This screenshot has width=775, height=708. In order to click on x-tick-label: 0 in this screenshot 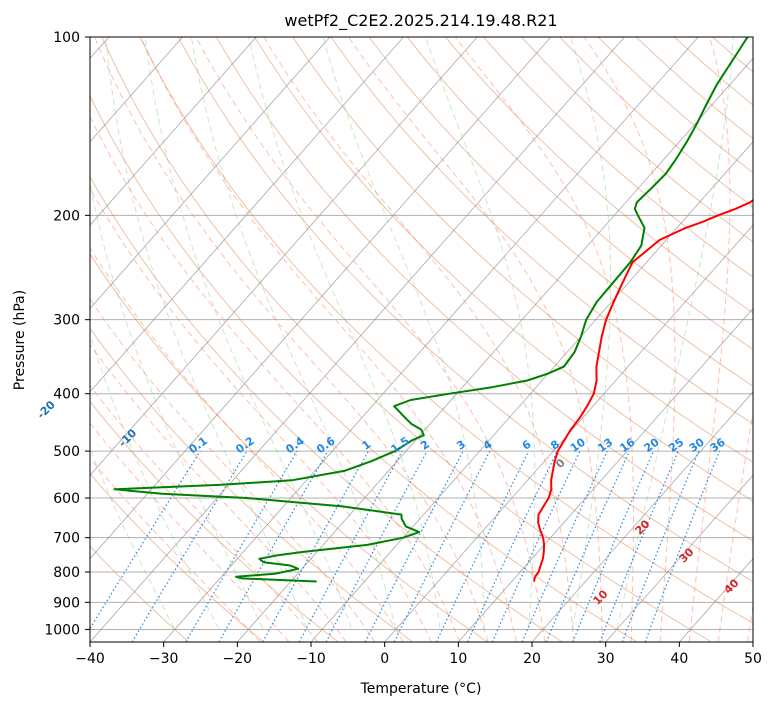, I will do `click(384, 659)`.